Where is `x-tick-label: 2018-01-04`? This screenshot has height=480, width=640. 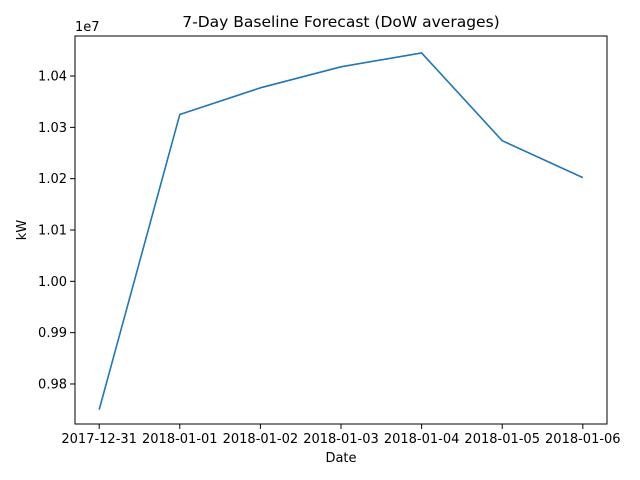
x-tick-label: 2018-01-04 is located at coordinates (422, 439).